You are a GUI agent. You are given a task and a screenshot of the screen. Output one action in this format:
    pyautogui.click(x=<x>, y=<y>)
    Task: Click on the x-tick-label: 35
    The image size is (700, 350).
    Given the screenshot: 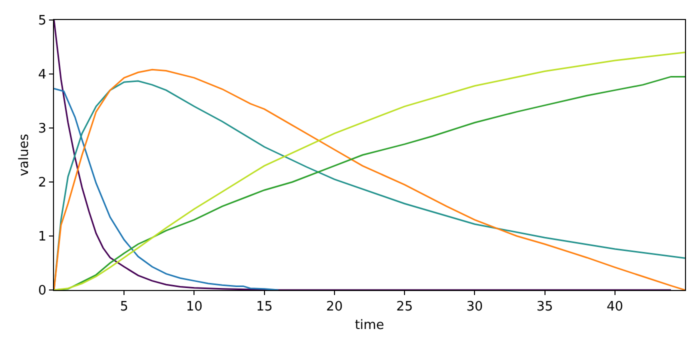 What is the action you would take?
    pyautogui.click(x=545, y=307)
    